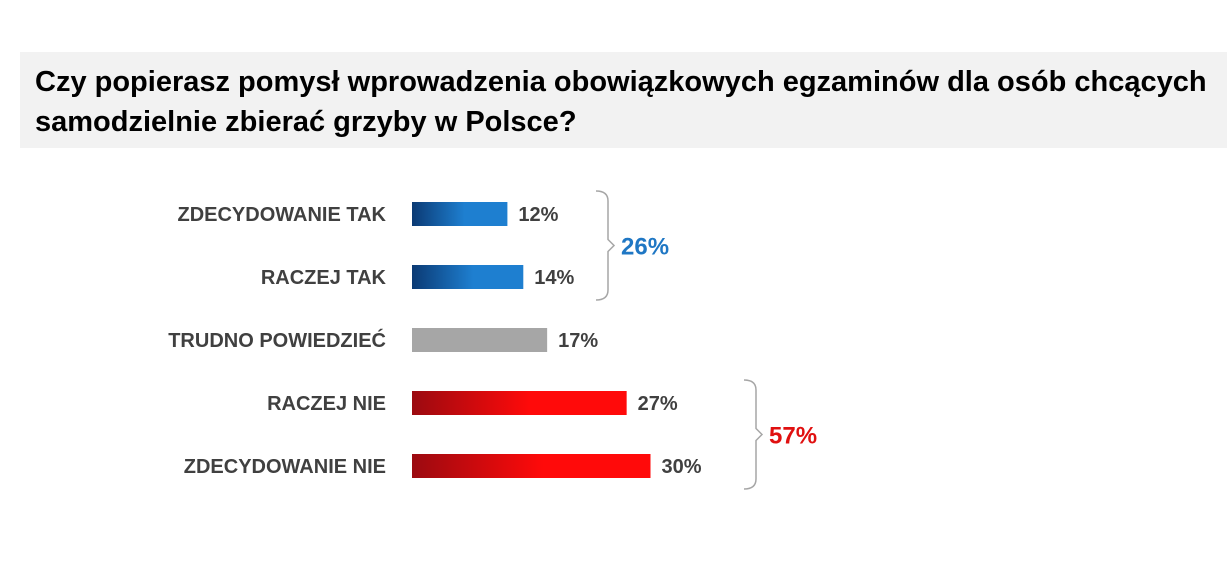  I want to click on value-label: 27%, so click(658, 404).